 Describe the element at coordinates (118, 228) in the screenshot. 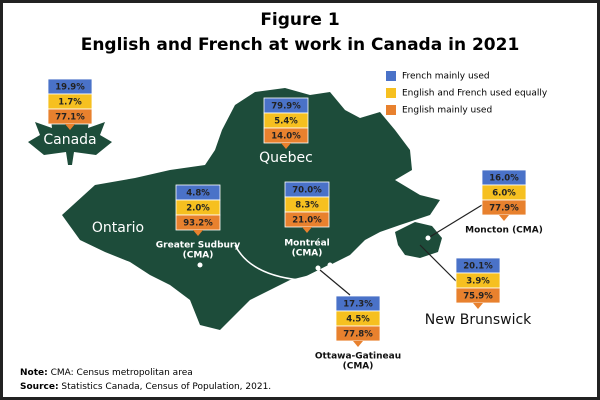

I see `map-label: Ontario` at that location.